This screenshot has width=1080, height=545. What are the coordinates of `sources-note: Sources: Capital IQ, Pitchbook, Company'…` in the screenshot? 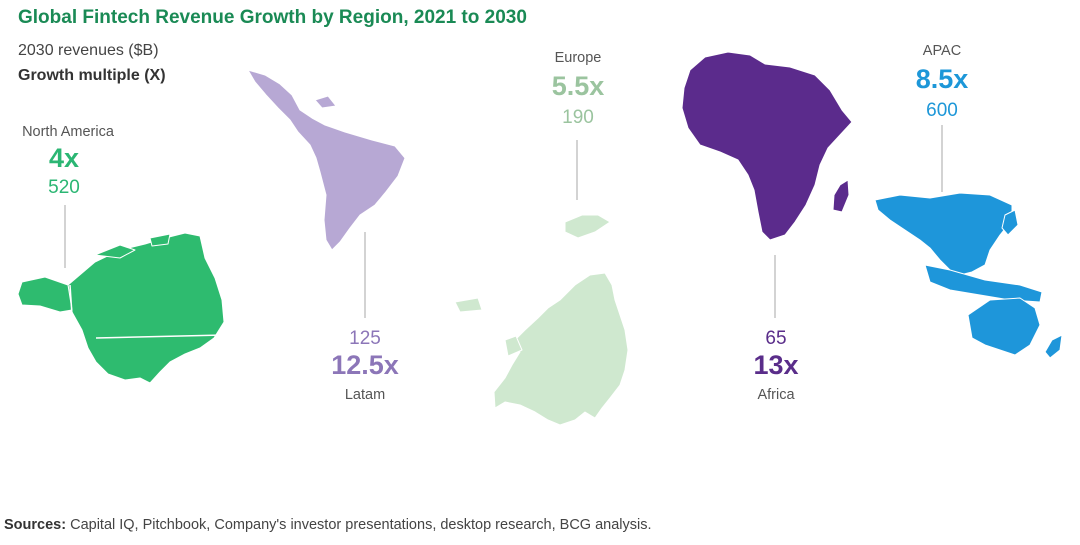 It's located at (328, 525).